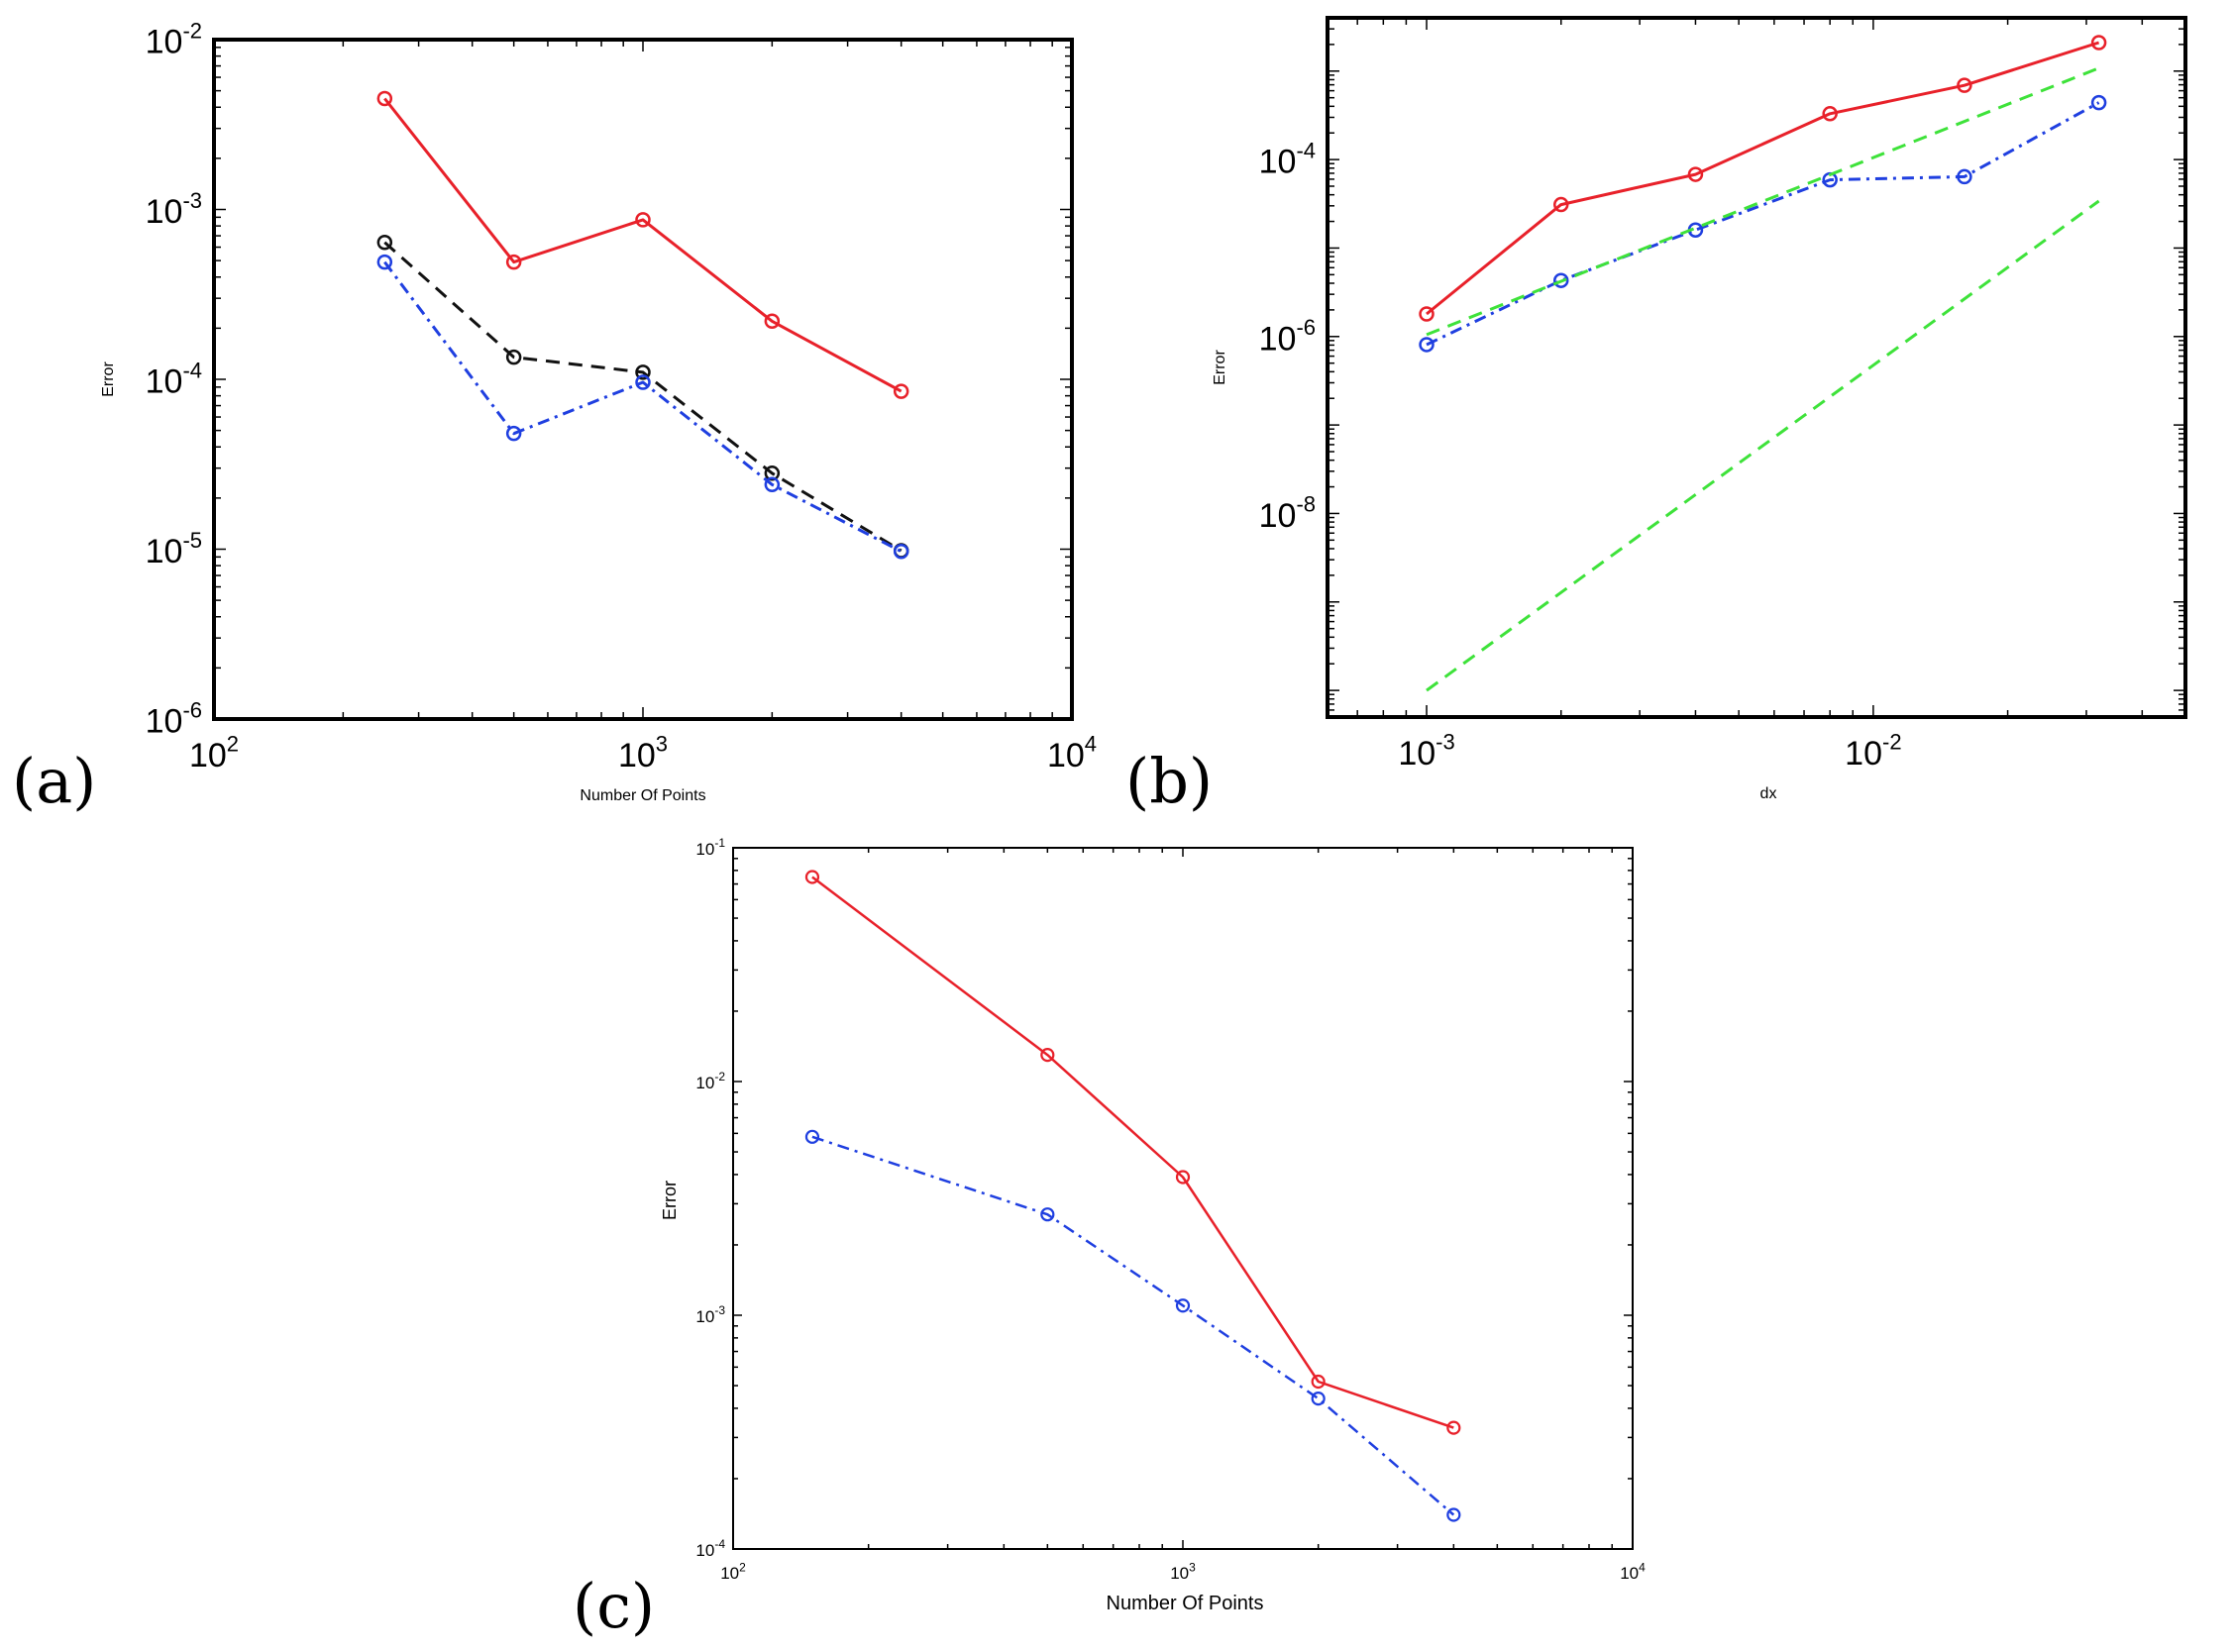 Image resolution: width=2233 pixels, height=1652 pixels. What do you see at coordinates (174, 549) in the screenshot?
I see `y-tick-label: 10⁻⁵` at bounding box center [174, 549].